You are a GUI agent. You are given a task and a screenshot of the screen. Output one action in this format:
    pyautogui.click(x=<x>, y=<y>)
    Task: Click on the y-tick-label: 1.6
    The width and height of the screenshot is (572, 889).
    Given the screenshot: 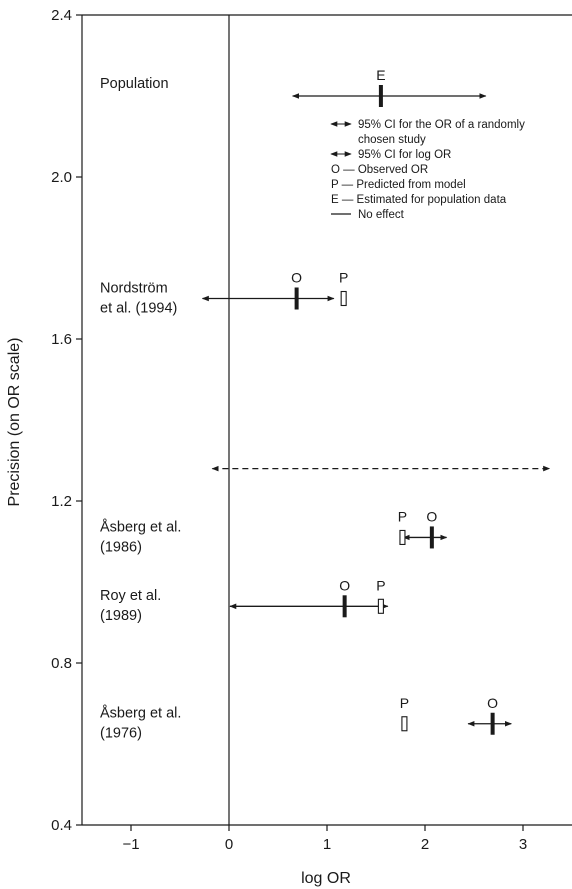 What is the action you would take?
    pyautogui.click(x=61, y=339)
    